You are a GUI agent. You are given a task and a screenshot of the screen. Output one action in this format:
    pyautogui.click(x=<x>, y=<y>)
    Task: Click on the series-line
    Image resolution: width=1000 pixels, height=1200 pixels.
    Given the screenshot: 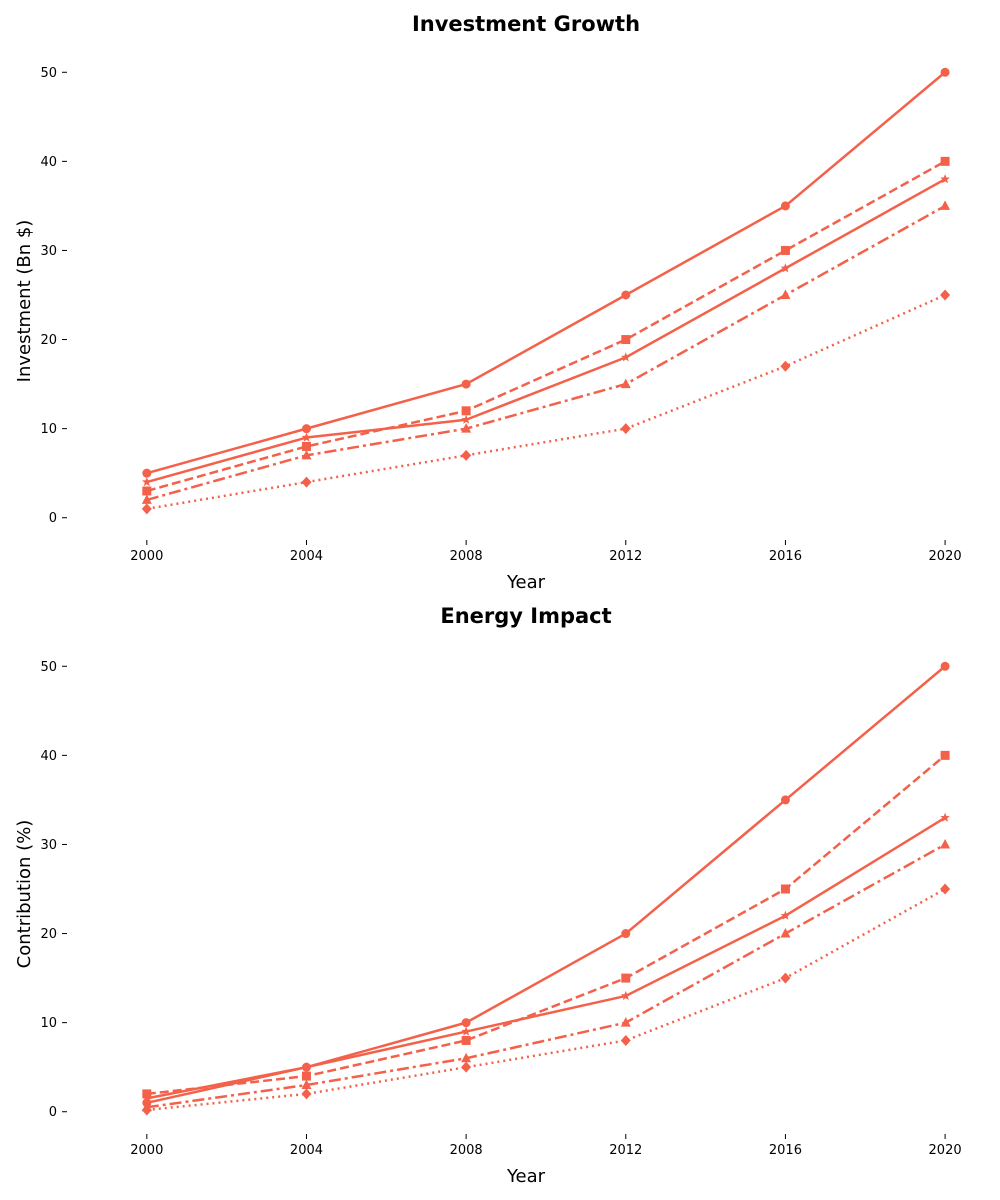 What is the action you would take?
    pyautogui.click(x=546, y=402)
    